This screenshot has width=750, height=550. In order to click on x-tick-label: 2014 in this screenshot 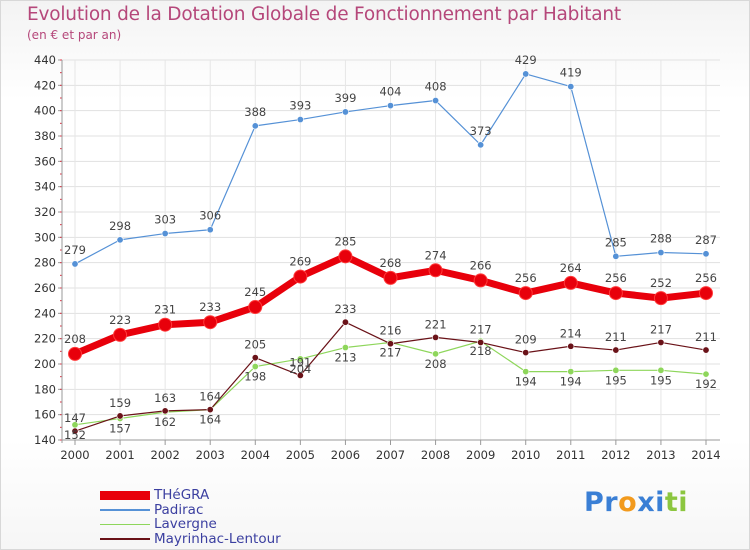, I will do `click(705, 455)`.